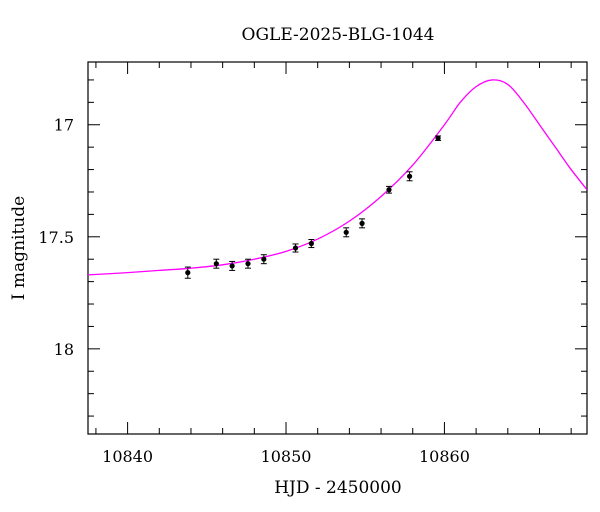  What do you see at coordinates (313, 207) in the screenshot?
I see `data-points-group` at bounding box center [313, 207].